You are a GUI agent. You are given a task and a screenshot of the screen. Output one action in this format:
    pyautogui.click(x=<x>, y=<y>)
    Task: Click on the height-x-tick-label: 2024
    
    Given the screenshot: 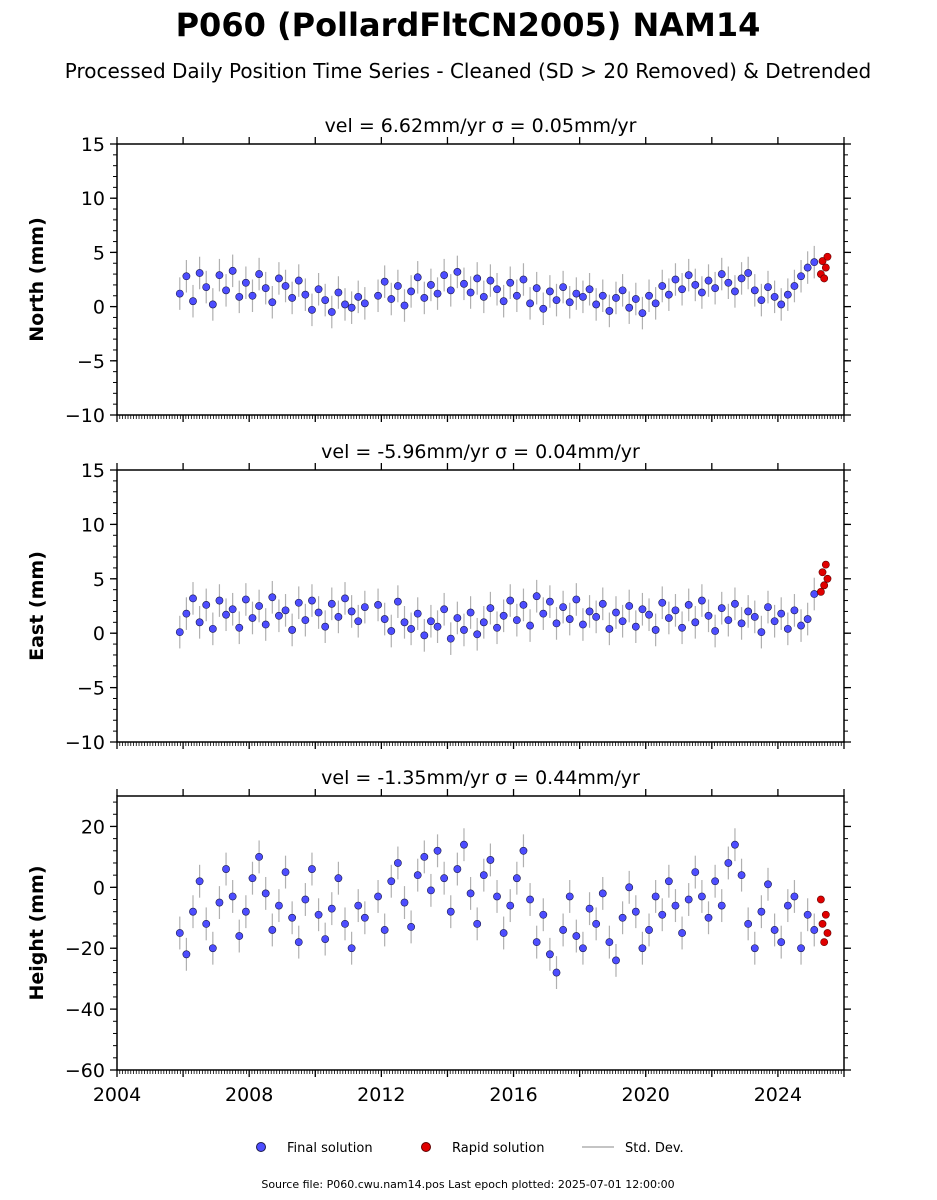 What is the action you would take?
    pyautogui.click(x=778, y=1095)
    